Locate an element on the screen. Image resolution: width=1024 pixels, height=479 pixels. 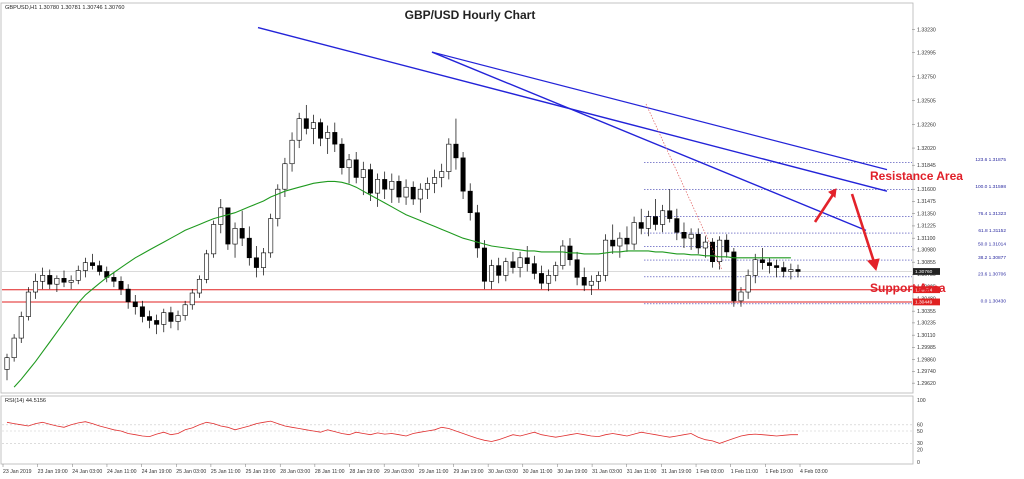
price-tick-label: 1.30980 is located at coordinates (926, 251).